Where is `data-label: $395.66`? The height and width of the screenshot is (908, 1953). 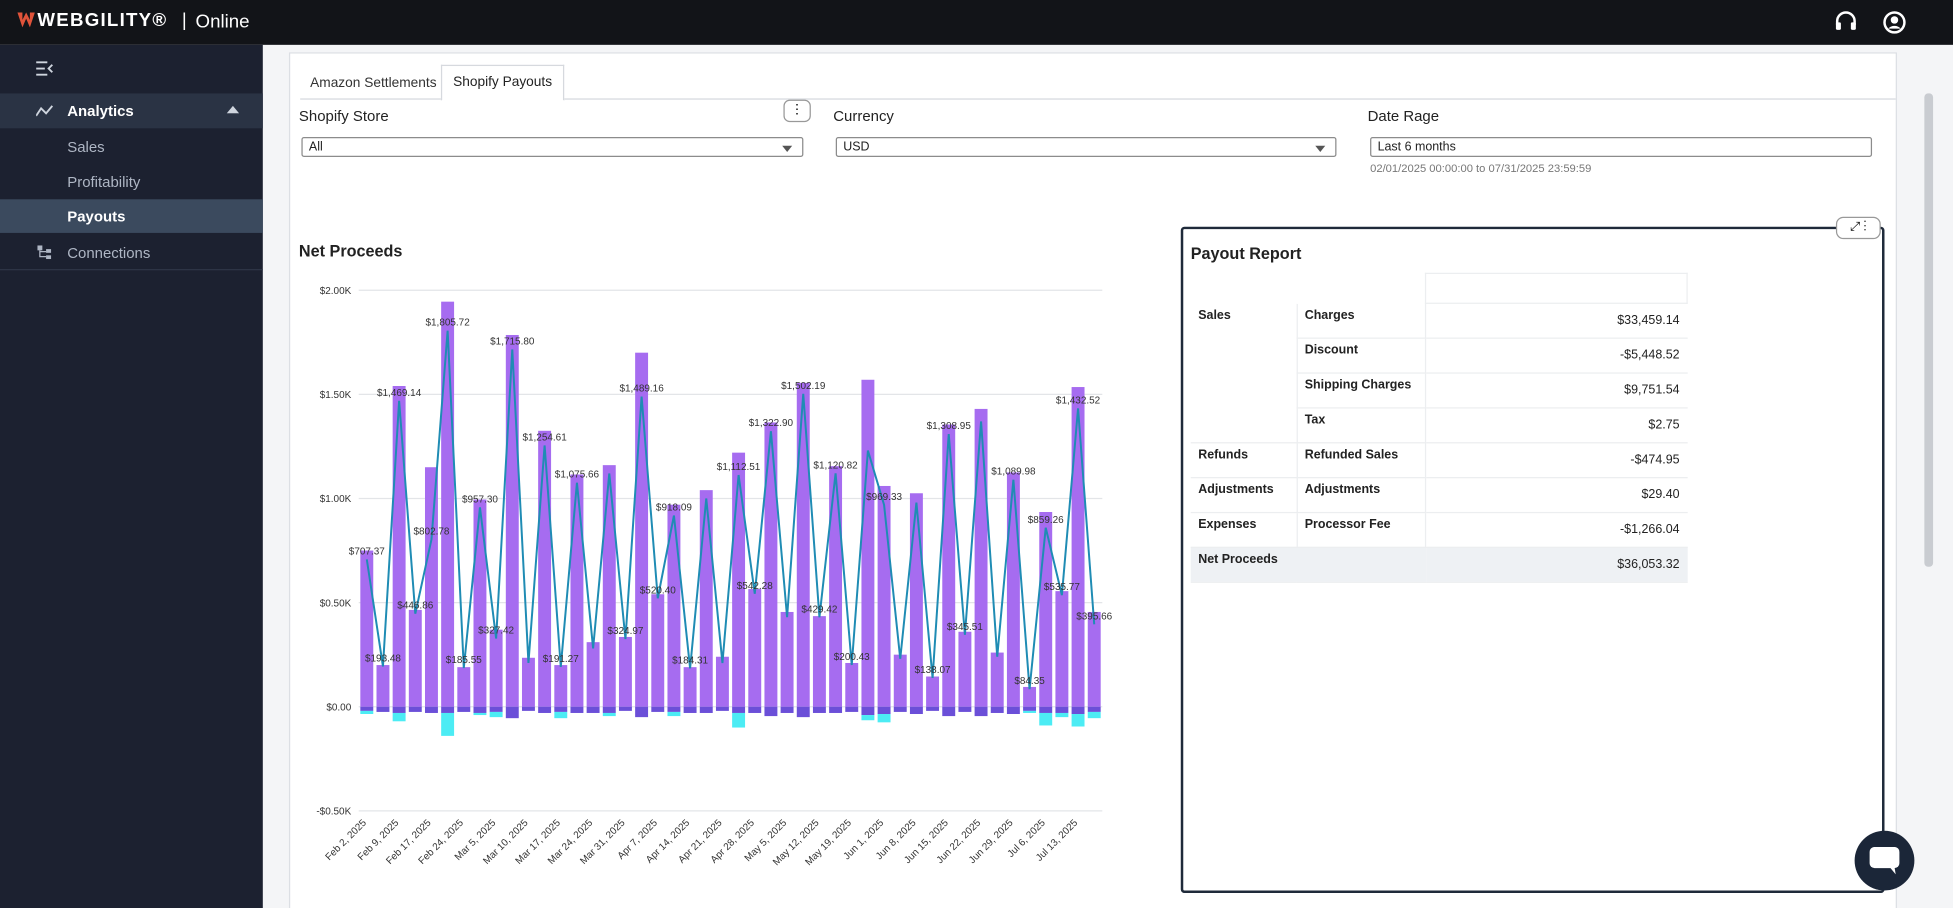
data-label: $395.66 is located at coordinates (1094, 616).